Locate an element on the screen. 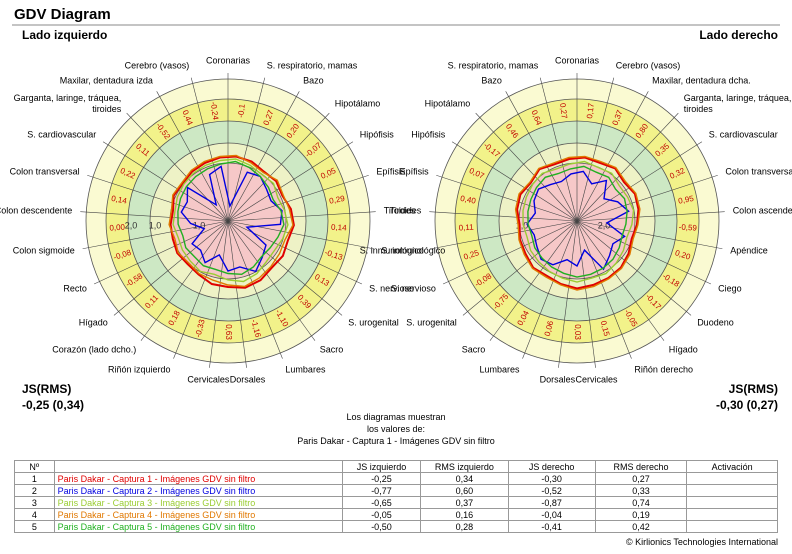 The height and width of the screenshot is (554, 792). header-cell: Activación is located at coordinates (732, 466).